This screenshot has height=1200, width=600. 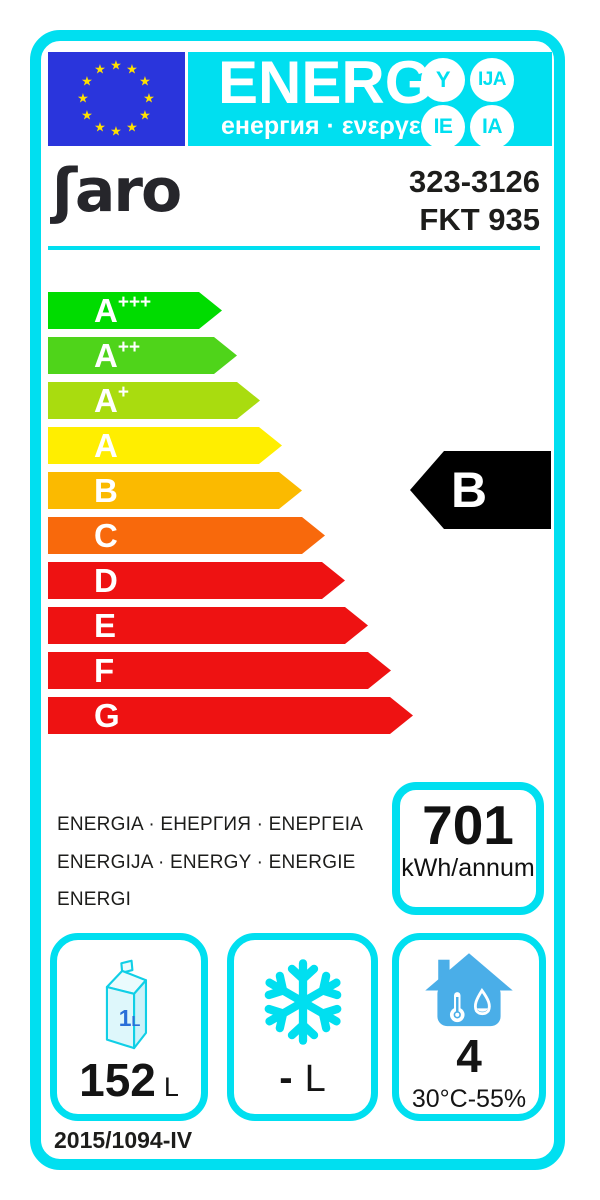 What do you see at coordinates (206, 862) in the screenshot?
I see `energy-word-line: ENERGIJA · ENERGY · ENERGIE` at bounding box center [206, 862].